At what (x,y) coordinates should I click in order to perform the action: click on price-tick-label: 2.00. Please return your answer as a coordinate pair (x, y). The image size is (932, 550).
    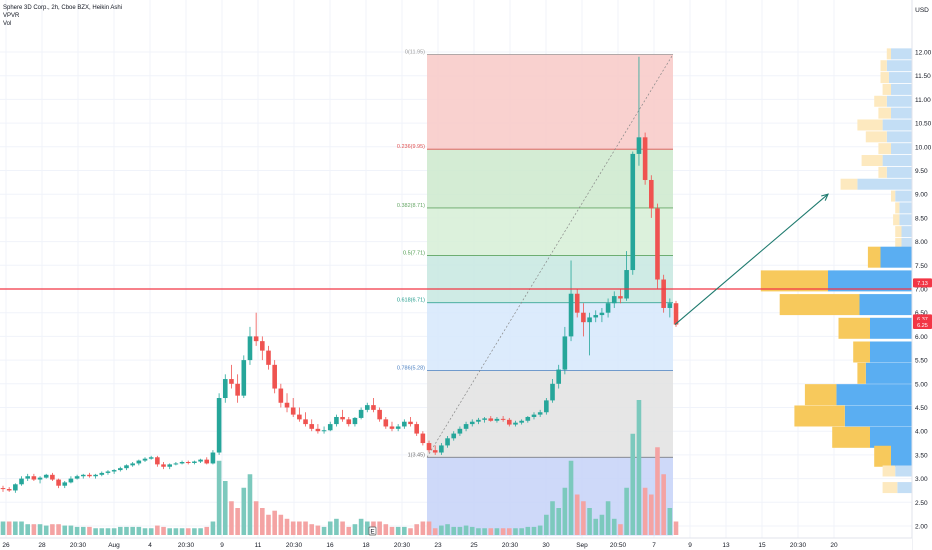
    Looking at the image, I should click on (921, 527).